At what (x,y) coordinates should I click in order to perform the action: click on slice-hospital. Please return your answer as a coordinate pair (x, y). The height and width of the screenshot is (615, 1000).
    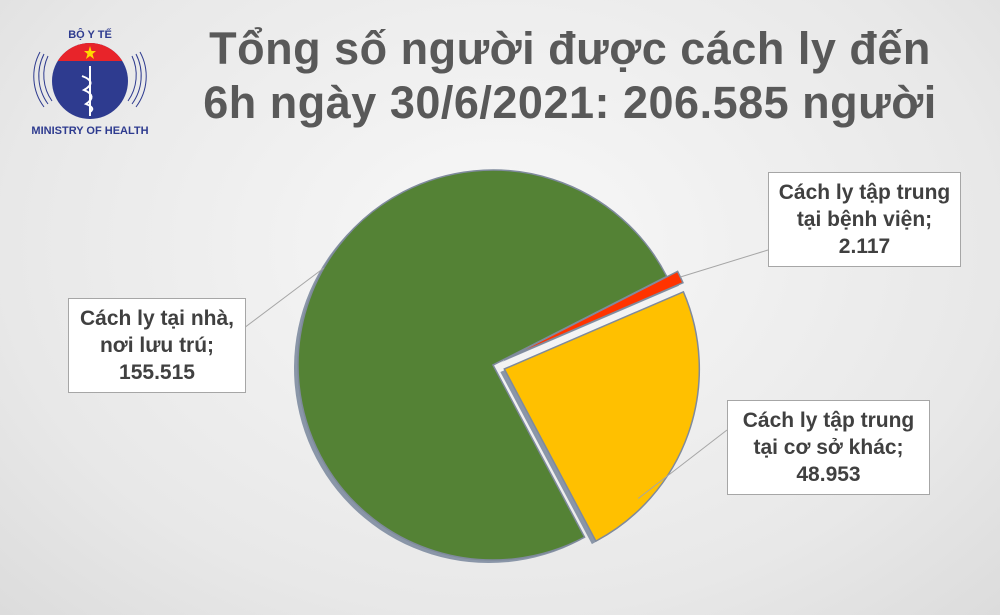
    Looking at the image, I should click on (593, 315).